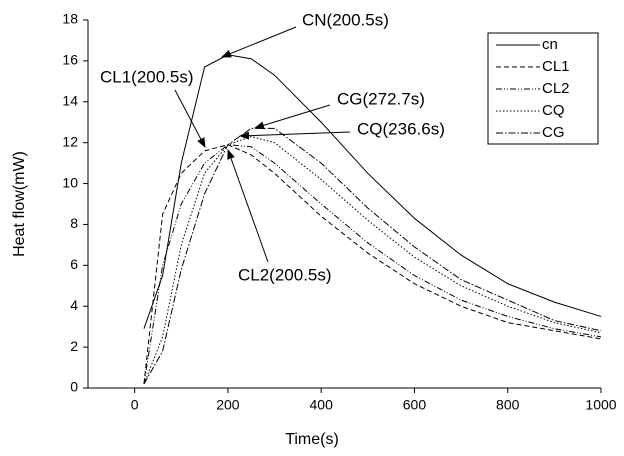  What do you see at coordinates (556, 66) in the screenshot?
I see `legend-label: CL1` at bounding box center [556, 66].